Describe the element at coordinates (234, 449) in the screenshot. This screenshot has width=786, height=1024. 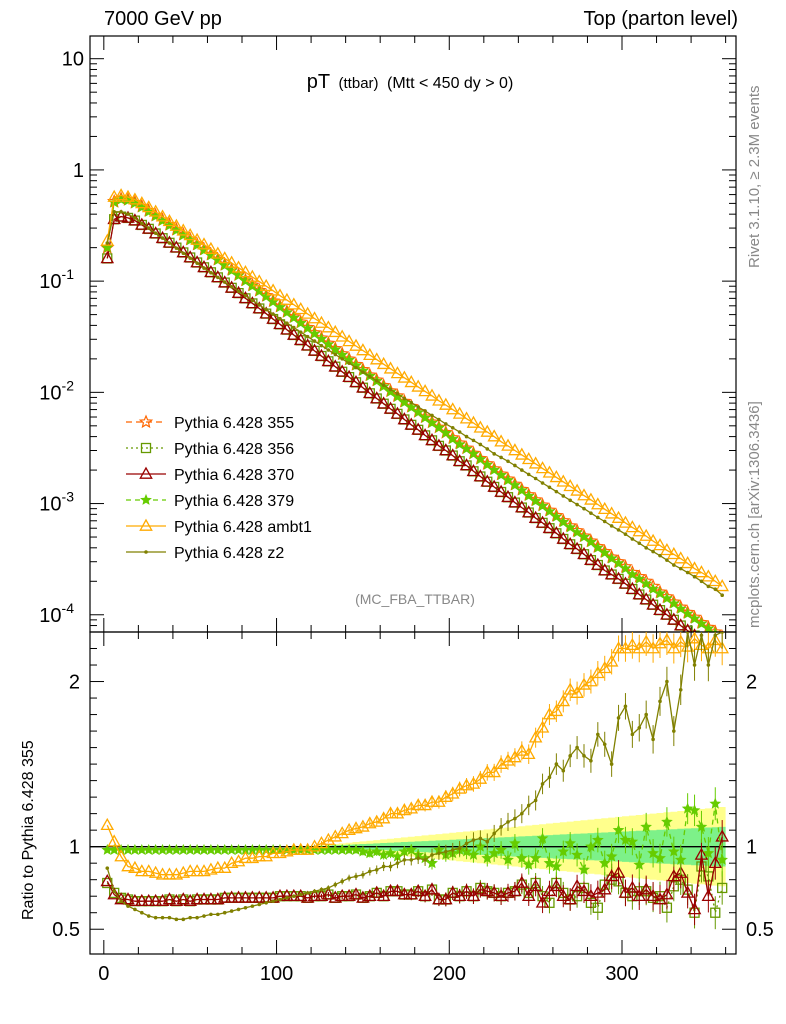
I see `legend-label: Pythia 6.428 356` at that location.